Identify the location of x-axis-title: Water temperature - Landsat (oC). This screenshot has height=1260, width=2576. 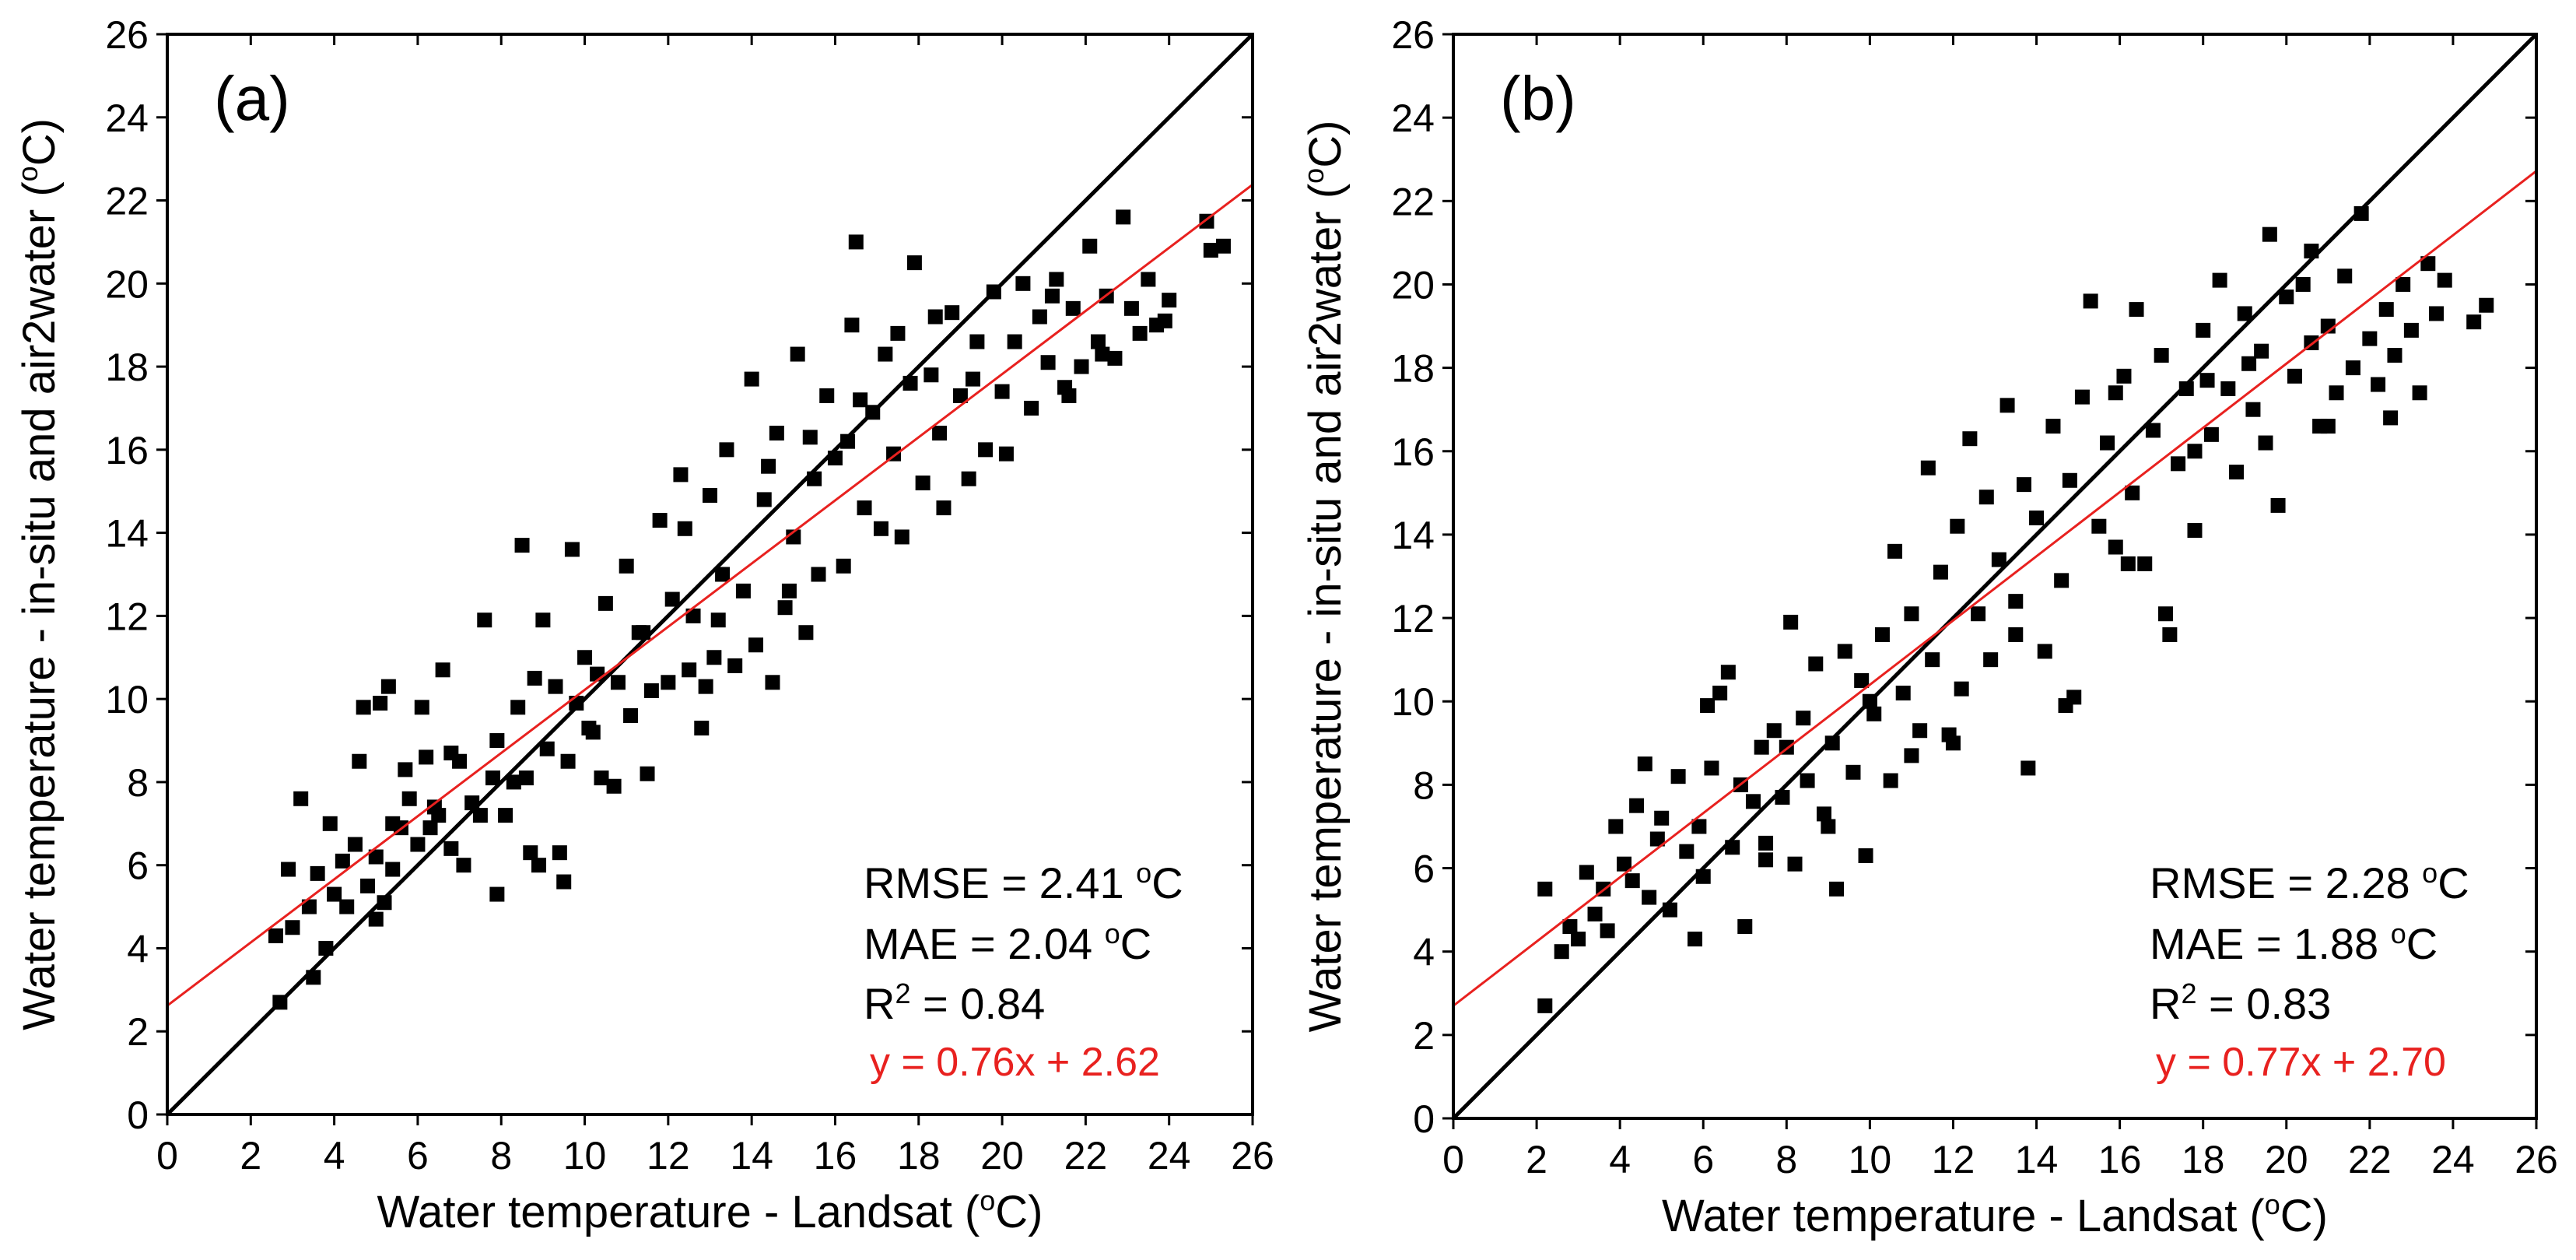
(710, 1211).